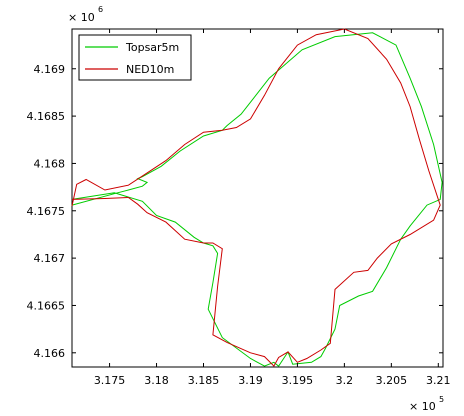  Describe the element at coordinates (81, 17) in the screenshot. I see `y-multiplier-text: × 10` at that location.